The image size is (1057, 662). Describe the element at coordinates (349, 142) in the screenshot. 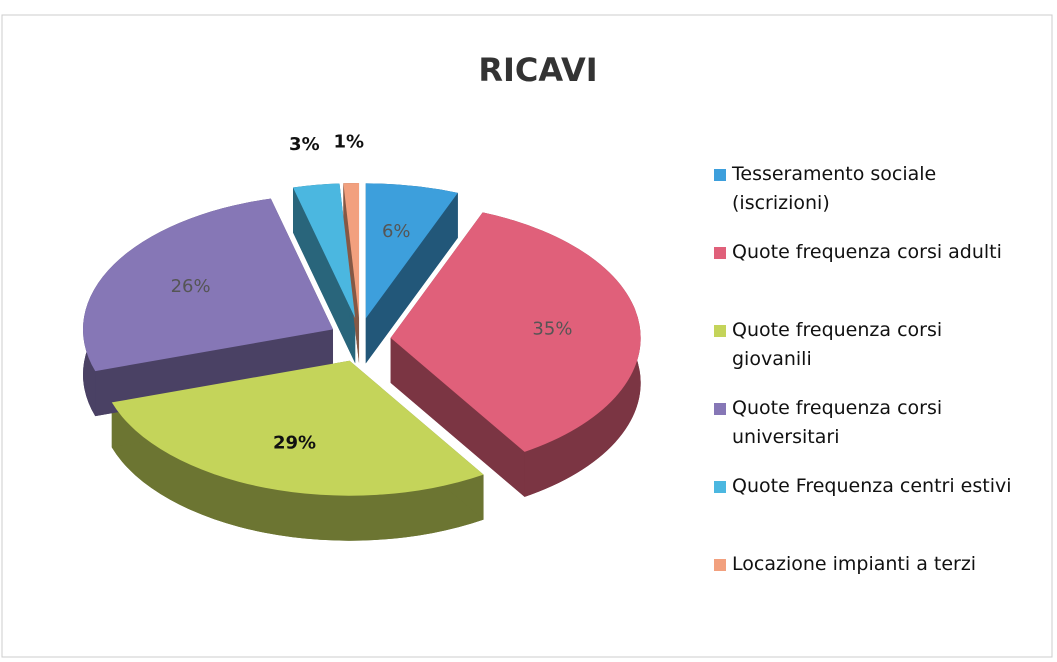

I see `data-label: 1%` at that location.